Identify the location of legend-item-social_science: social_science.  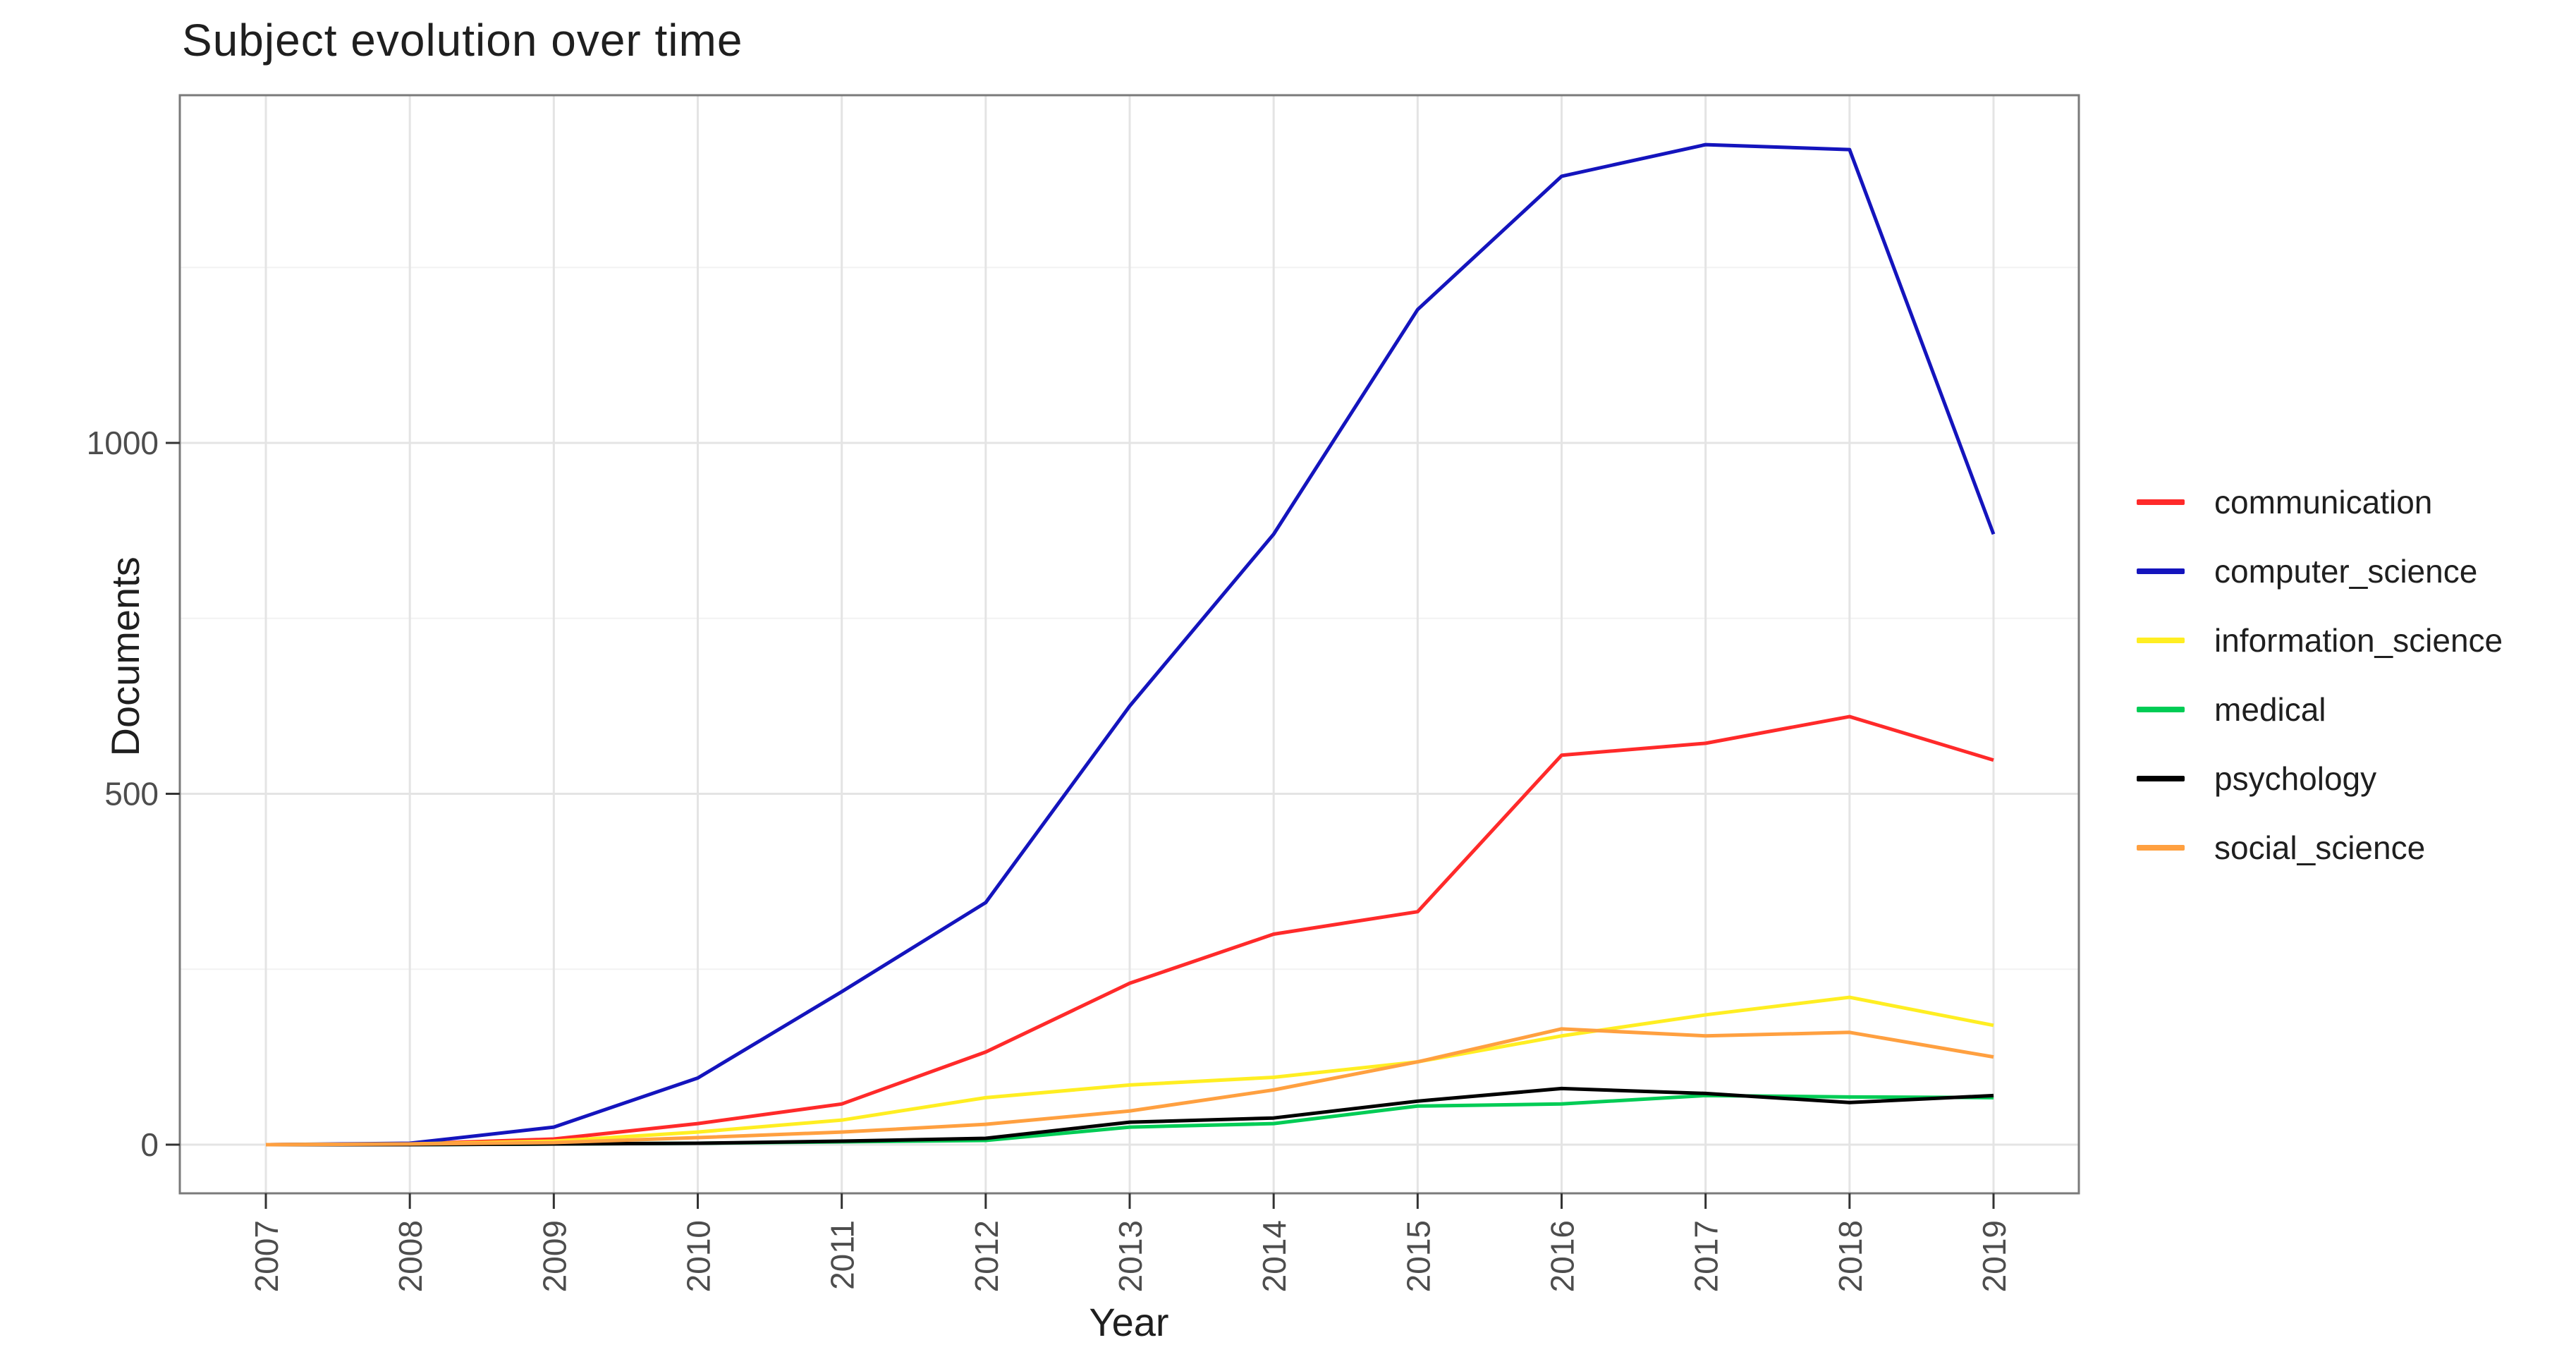
(2320, 848).